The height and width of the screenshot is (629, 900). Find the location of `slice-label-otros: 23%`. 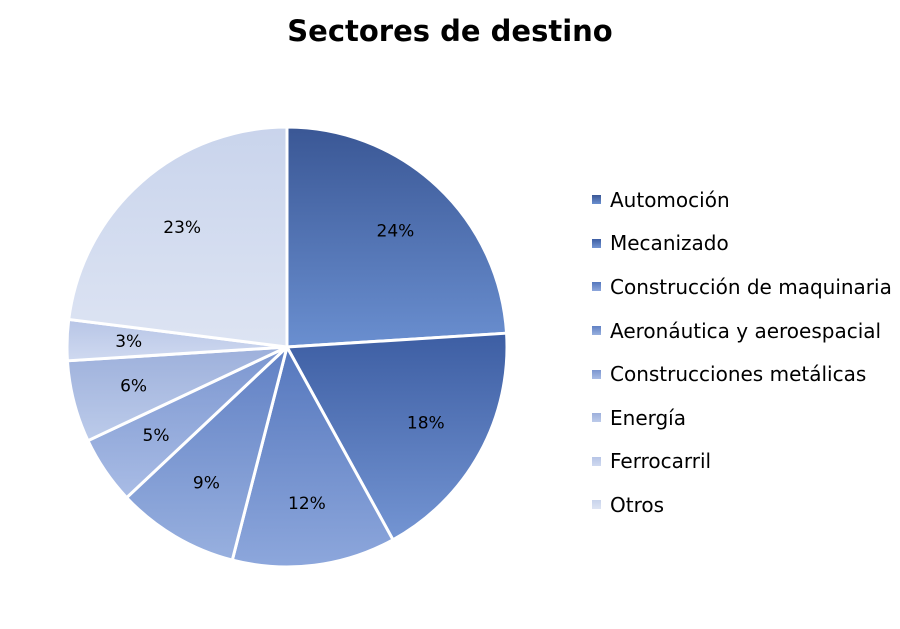

slice-label-otros: 23% is located at coordinates (182, 228).